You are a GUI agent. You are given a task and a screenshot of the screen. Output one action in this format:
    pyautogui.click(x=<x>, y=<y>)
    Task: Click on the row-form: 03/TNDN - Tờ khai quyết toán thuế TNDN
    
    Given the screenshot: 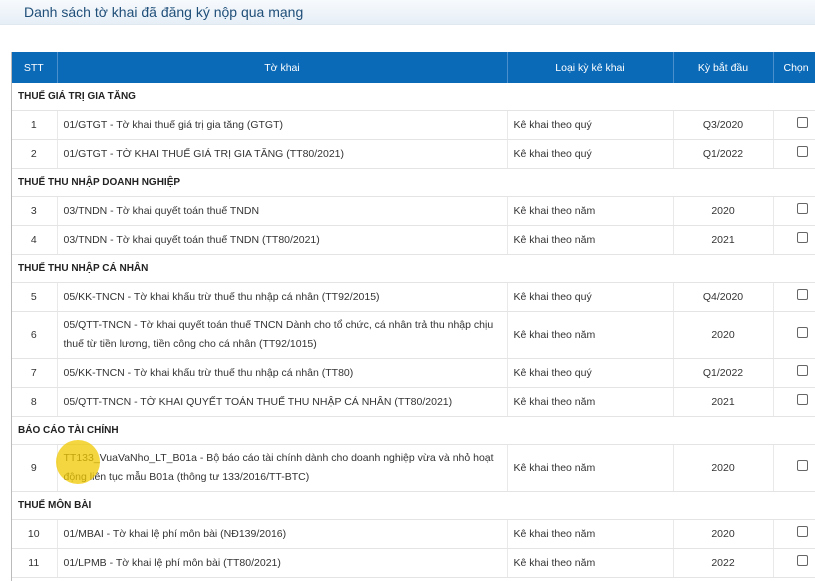 What is the action you would take?
    pyautogui.click(x=282, y=211)
    